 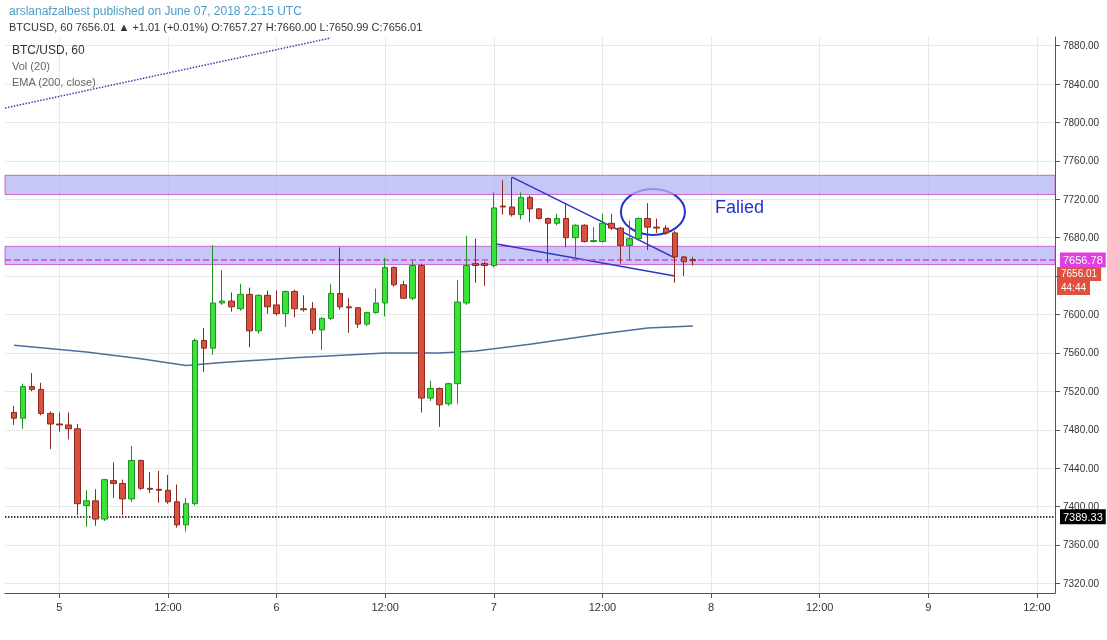 I want to click on y-tick-label: 7360.00, so click(x=1081, y=545).